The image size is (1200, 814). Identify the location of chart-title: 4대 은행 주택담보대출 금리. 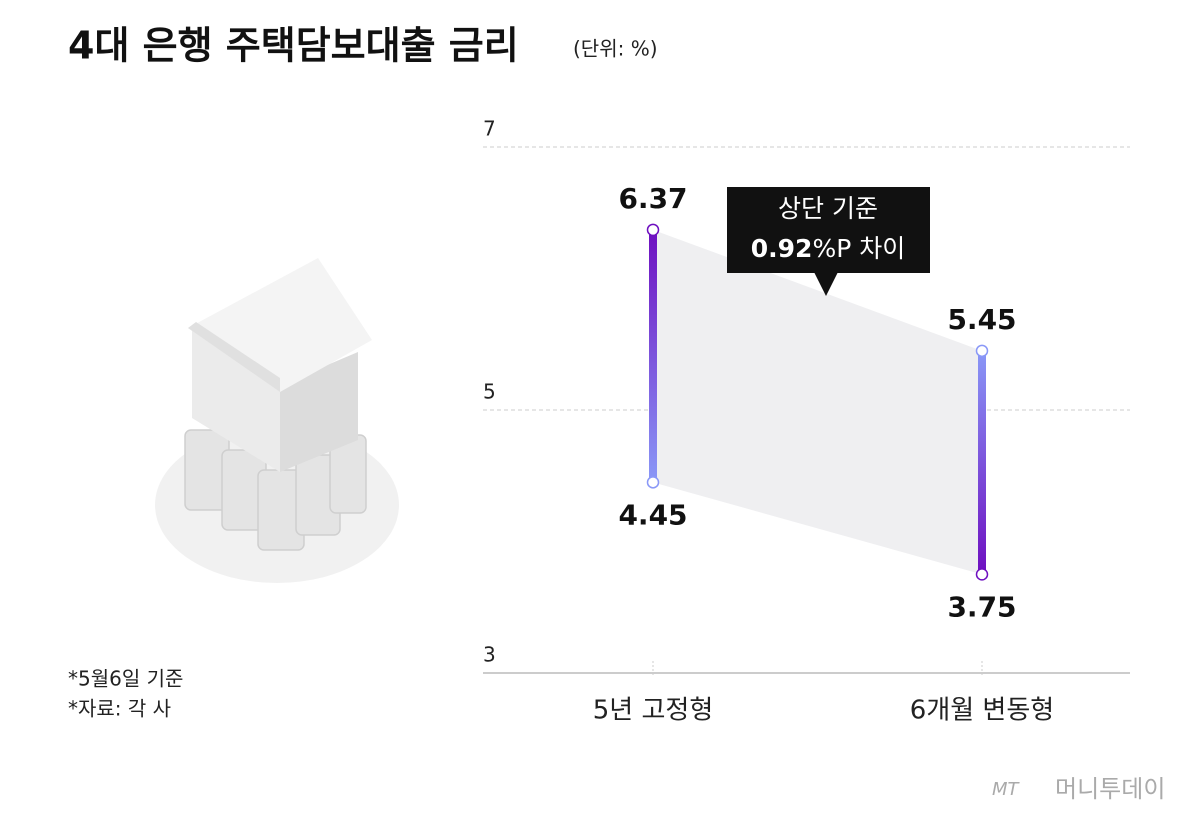
(293, 46).